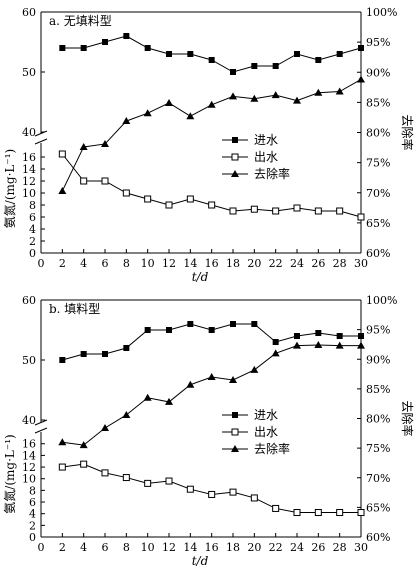 The width and height of the screenshot is (415, 571). I want to click on y-left-axis-label: 氨氮/(mg·L⁻¹), so click(9, 473).